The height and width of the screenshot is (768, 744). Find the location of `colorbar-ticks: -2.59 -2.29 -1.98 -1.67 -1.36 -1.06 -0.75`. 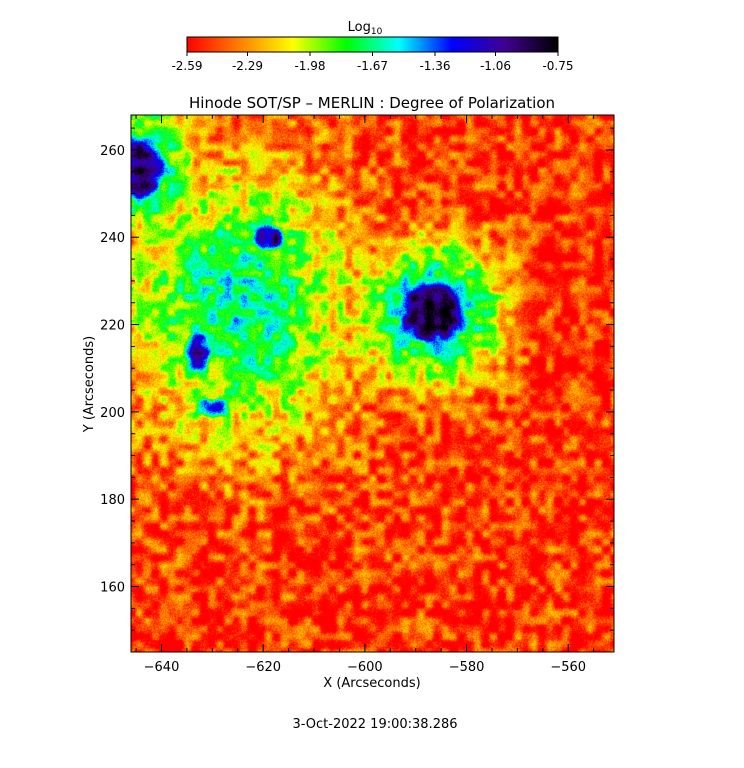

colorbar-ticks: -2.59 -2.29 -1.98 -1.67 -1.36 -1.06 -0.75 is located at coordinates (372, 62).